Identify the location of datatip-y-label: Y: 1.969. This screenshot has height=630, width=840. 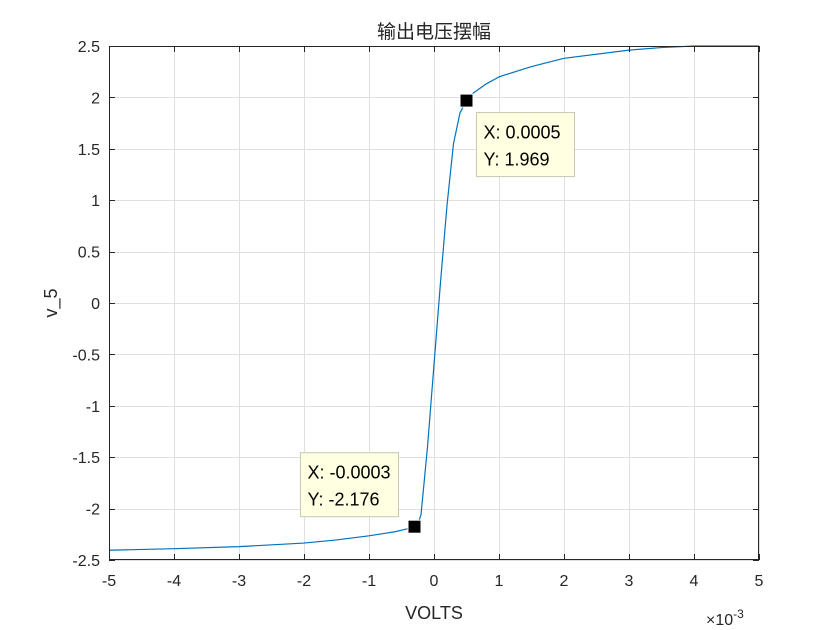
(517, 160).